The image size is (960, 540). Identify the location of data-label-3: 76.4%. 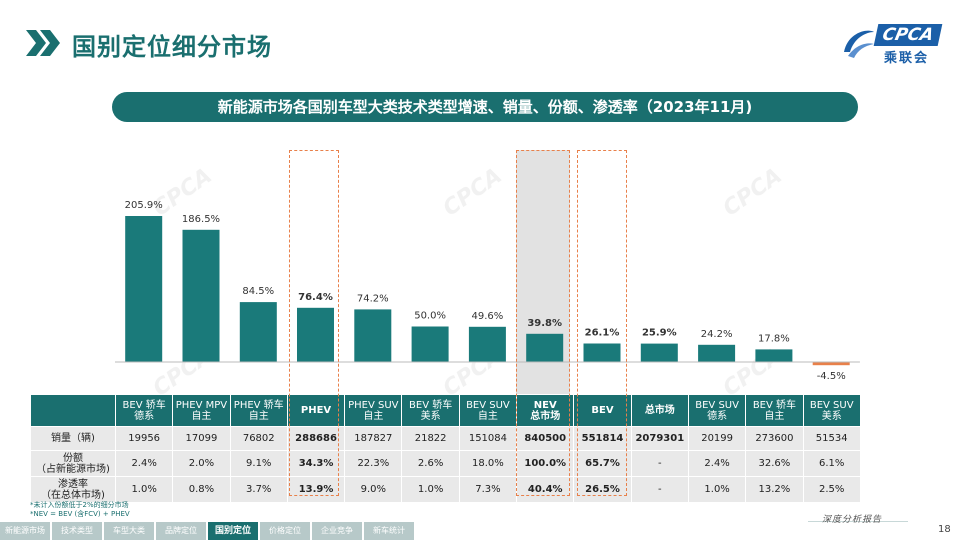
(315, 297).